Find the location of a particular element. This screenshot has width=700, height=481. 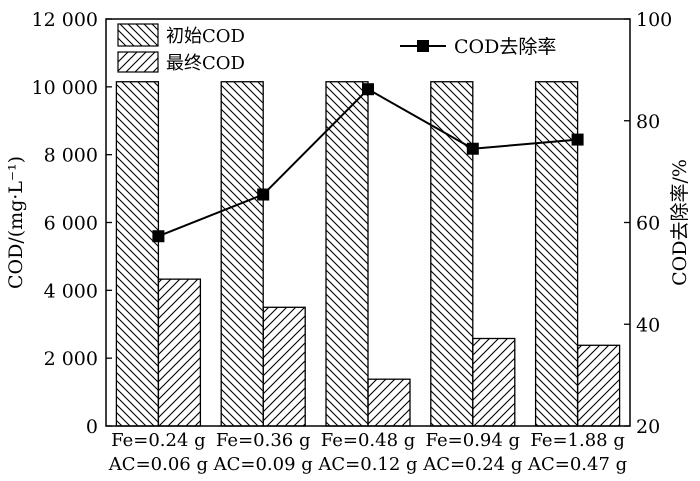

x-tick-label: Fe=0.48 g is located at coordinates (368, 440).